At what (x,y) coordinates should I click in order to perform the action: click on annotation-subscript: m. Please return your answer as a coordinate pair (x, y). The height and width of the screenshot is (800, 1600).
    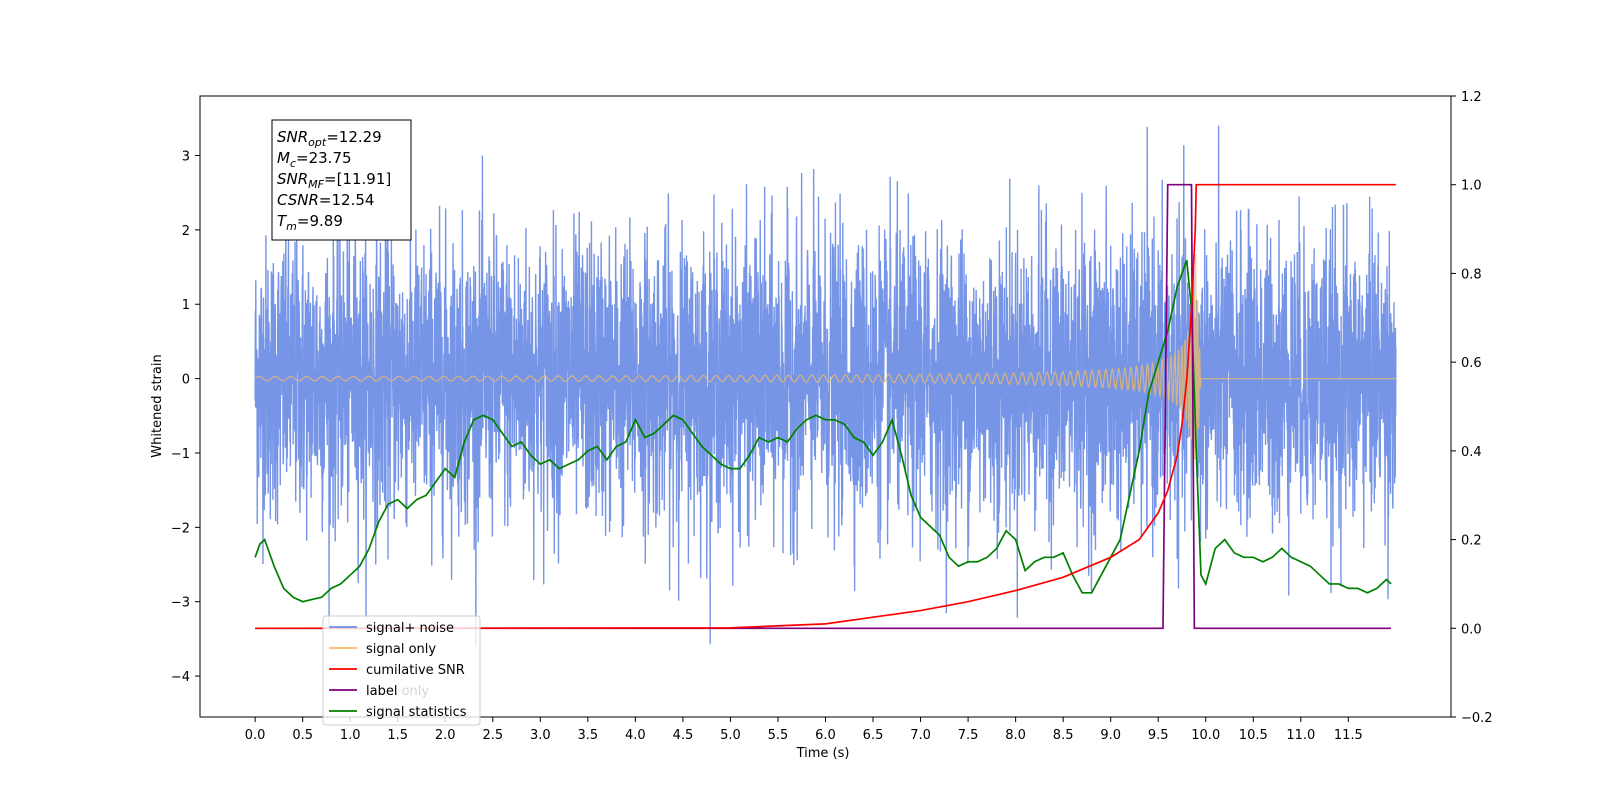
    Looking at the image, I should click on (291, 226).